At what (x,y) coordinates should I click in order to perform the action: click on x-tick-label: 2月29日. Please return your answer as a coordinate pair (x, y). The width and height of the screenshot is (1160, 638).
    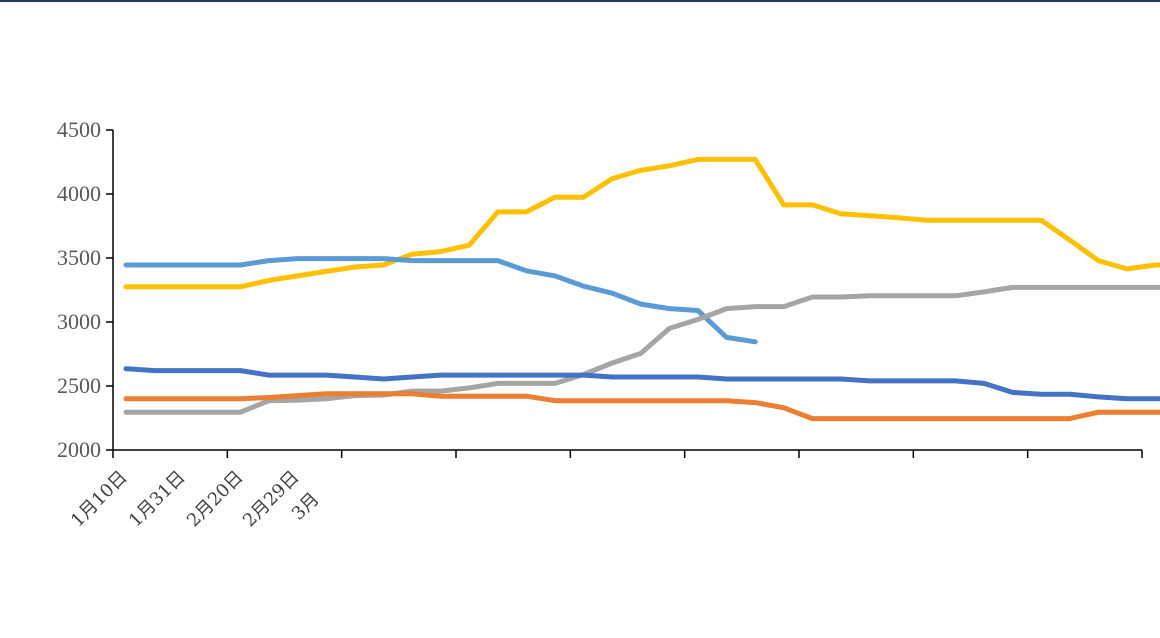
    Looking at the image, I should click on (271, 499).